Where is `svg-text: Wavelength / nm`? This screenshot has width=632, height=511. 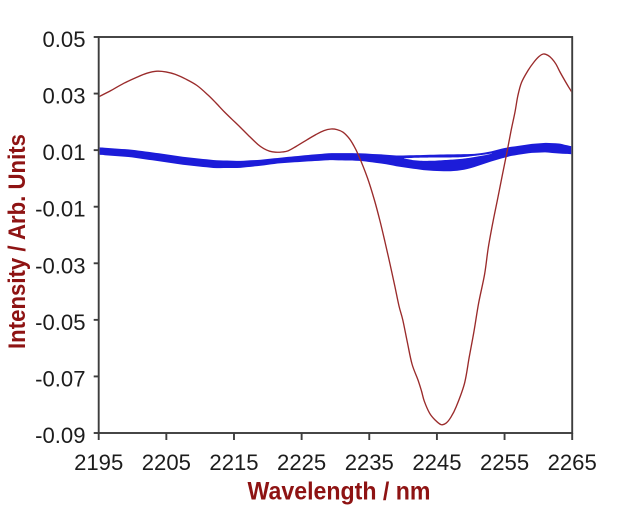
svg-text: Wavelength / nm is located at coordinates (339, 492).